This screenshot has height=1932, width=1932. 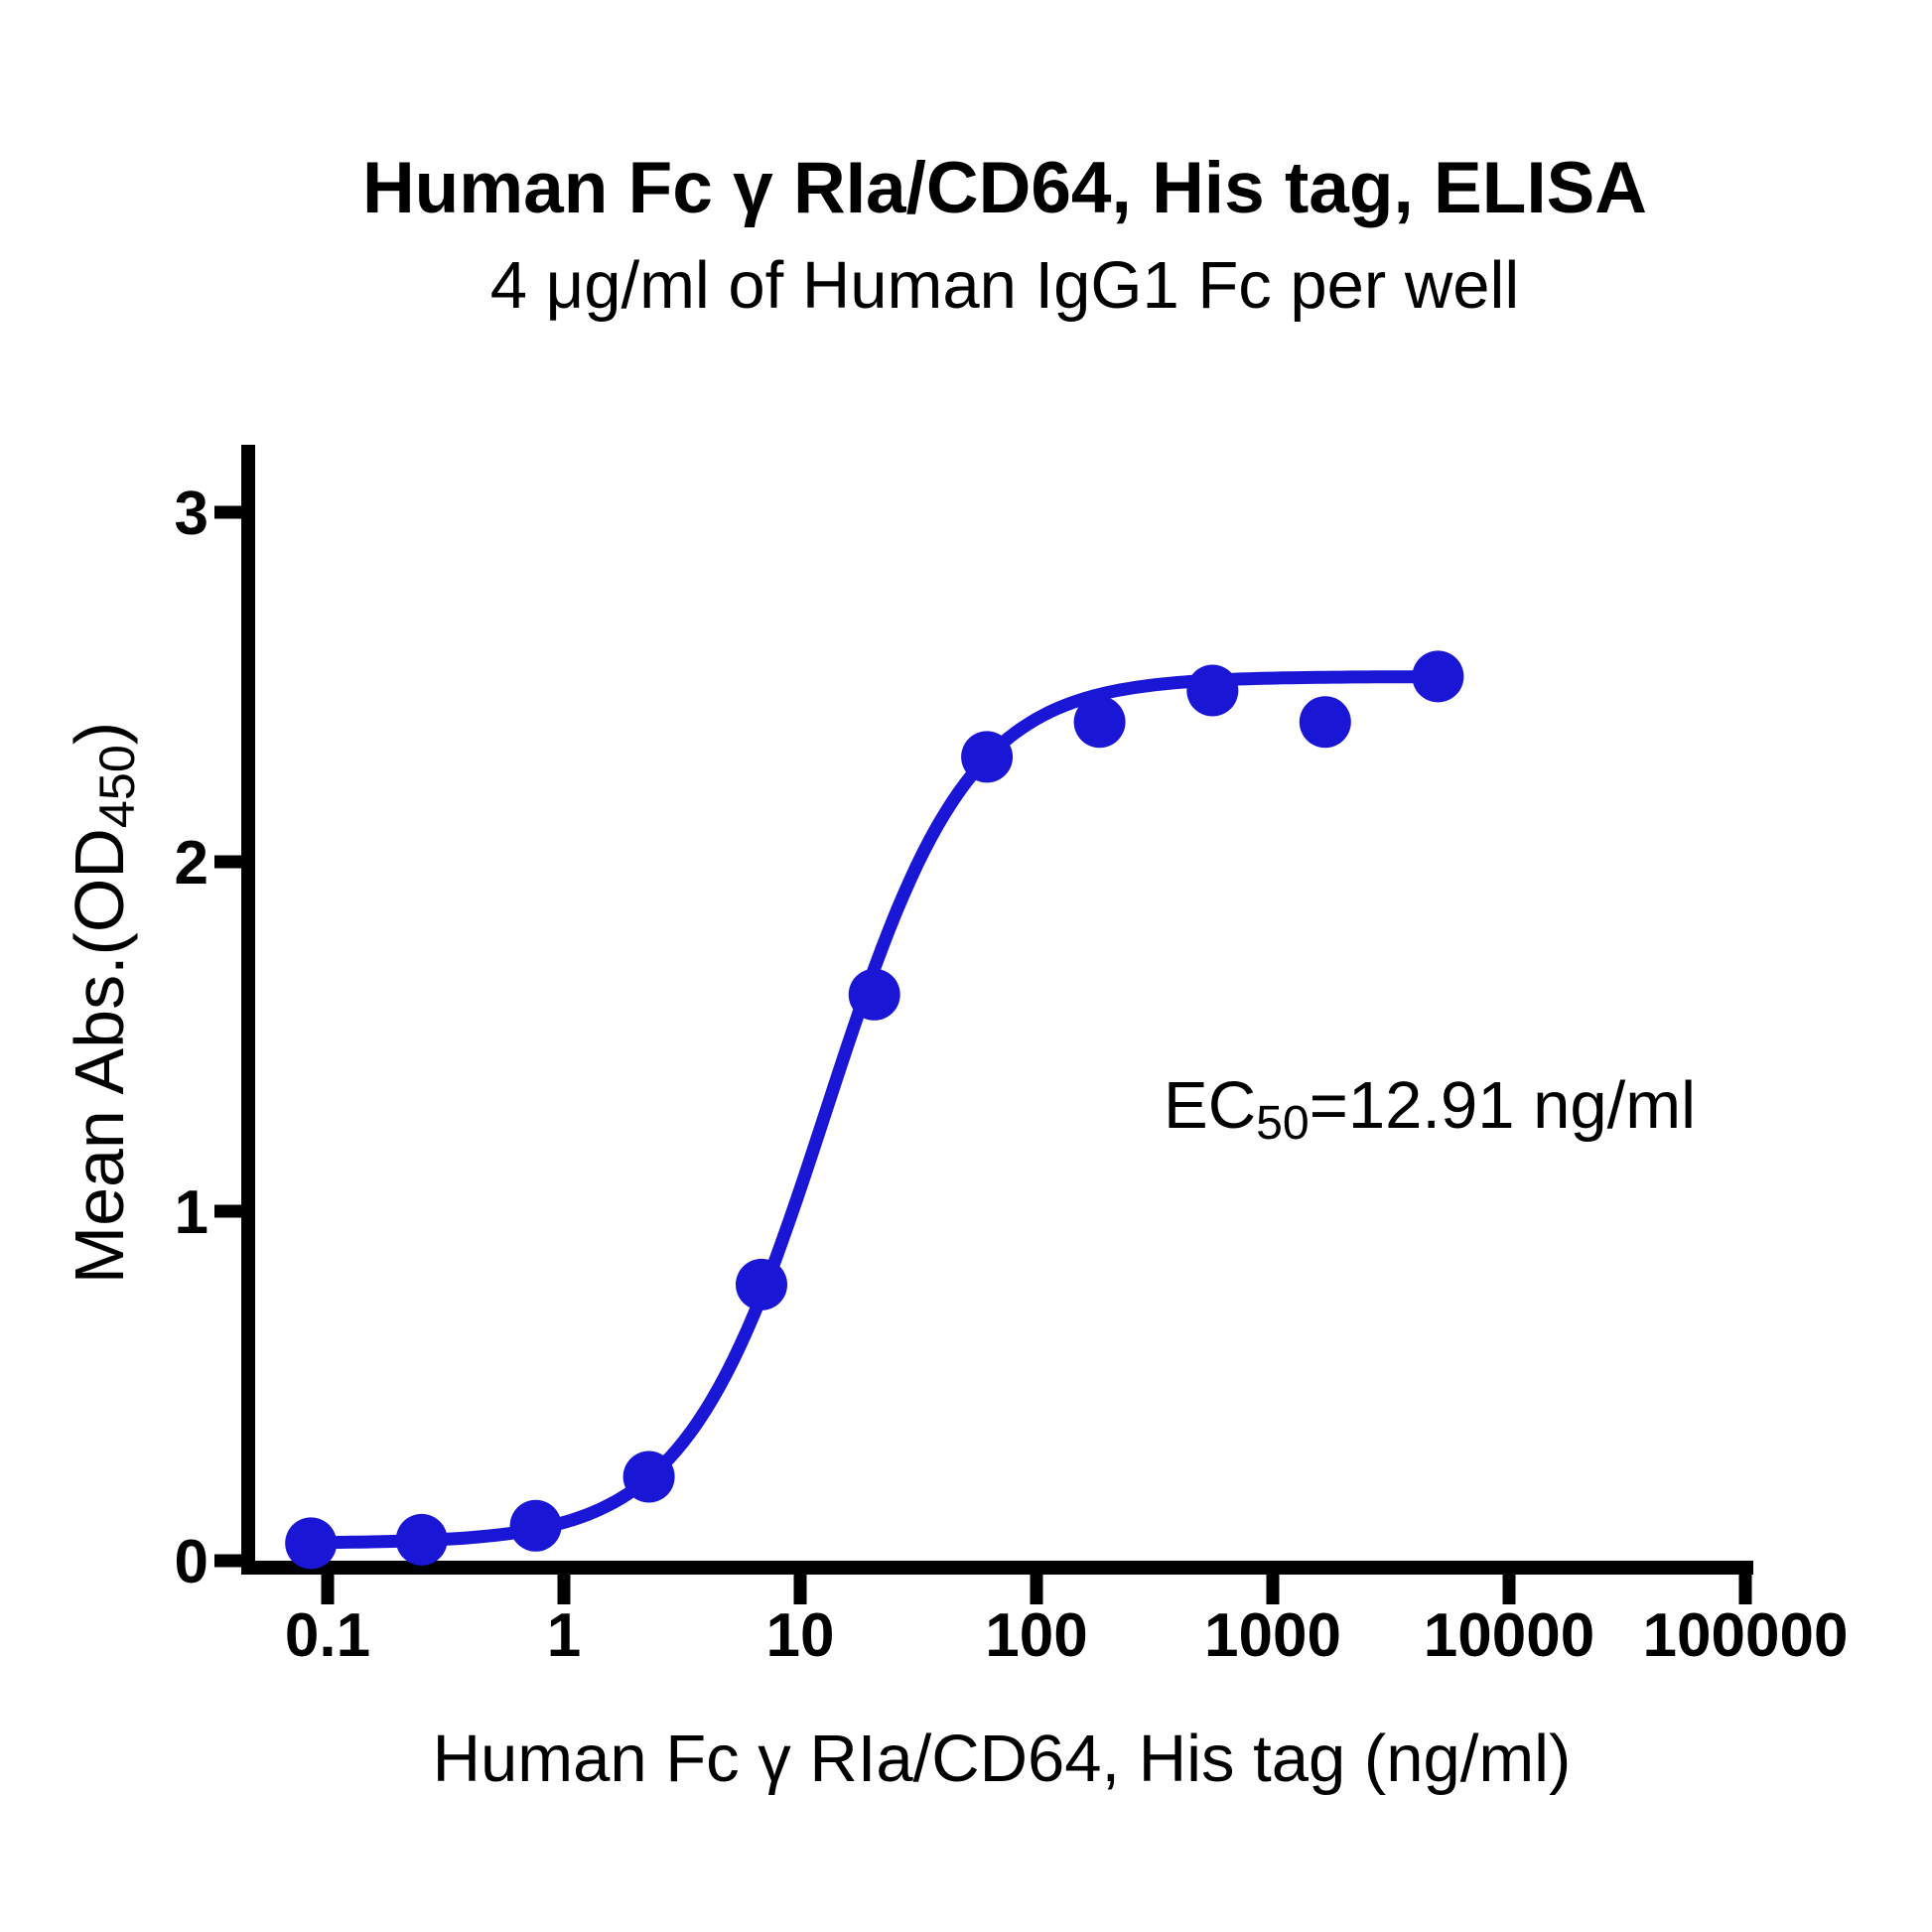 What do you see at coordinates (191, 514) in the screenshot?
I see `y-tick-label: 3` at bounding box center [191, 514].